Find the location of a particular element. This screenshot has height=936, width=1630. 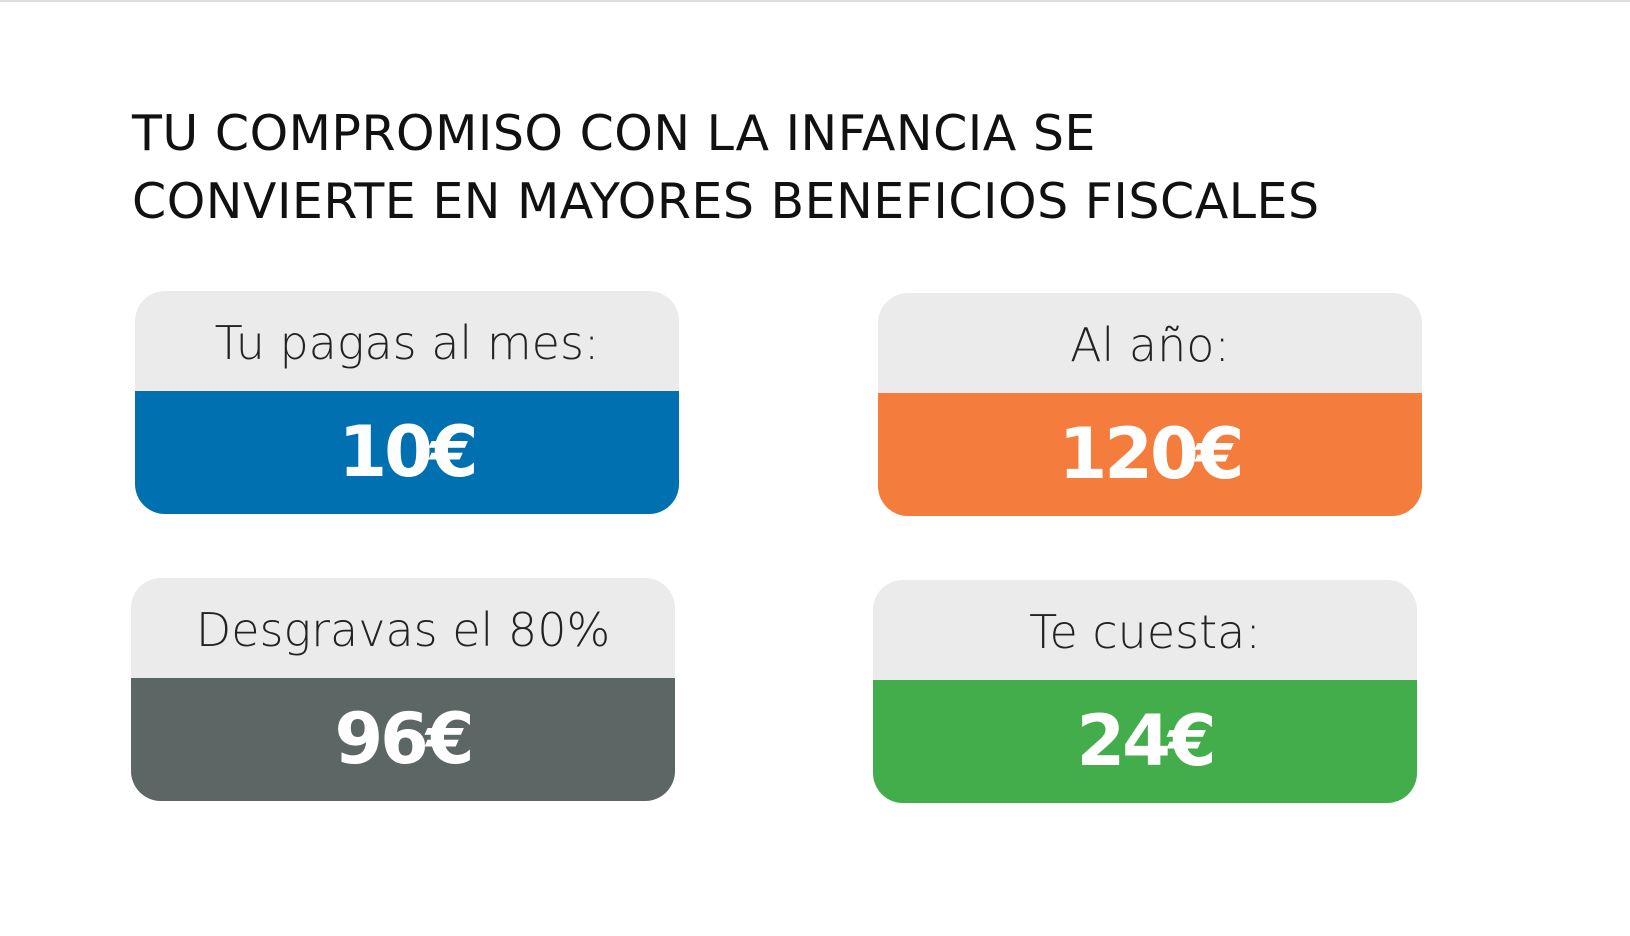

card: Al año: 120€ is located at coordinates (1150, 404).